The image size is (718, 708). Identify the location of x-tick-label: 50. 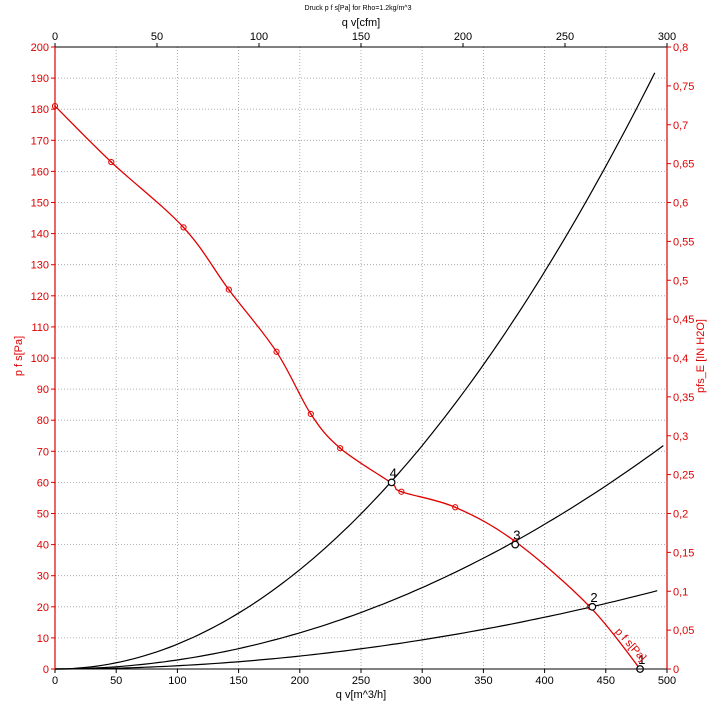
(116, 681).